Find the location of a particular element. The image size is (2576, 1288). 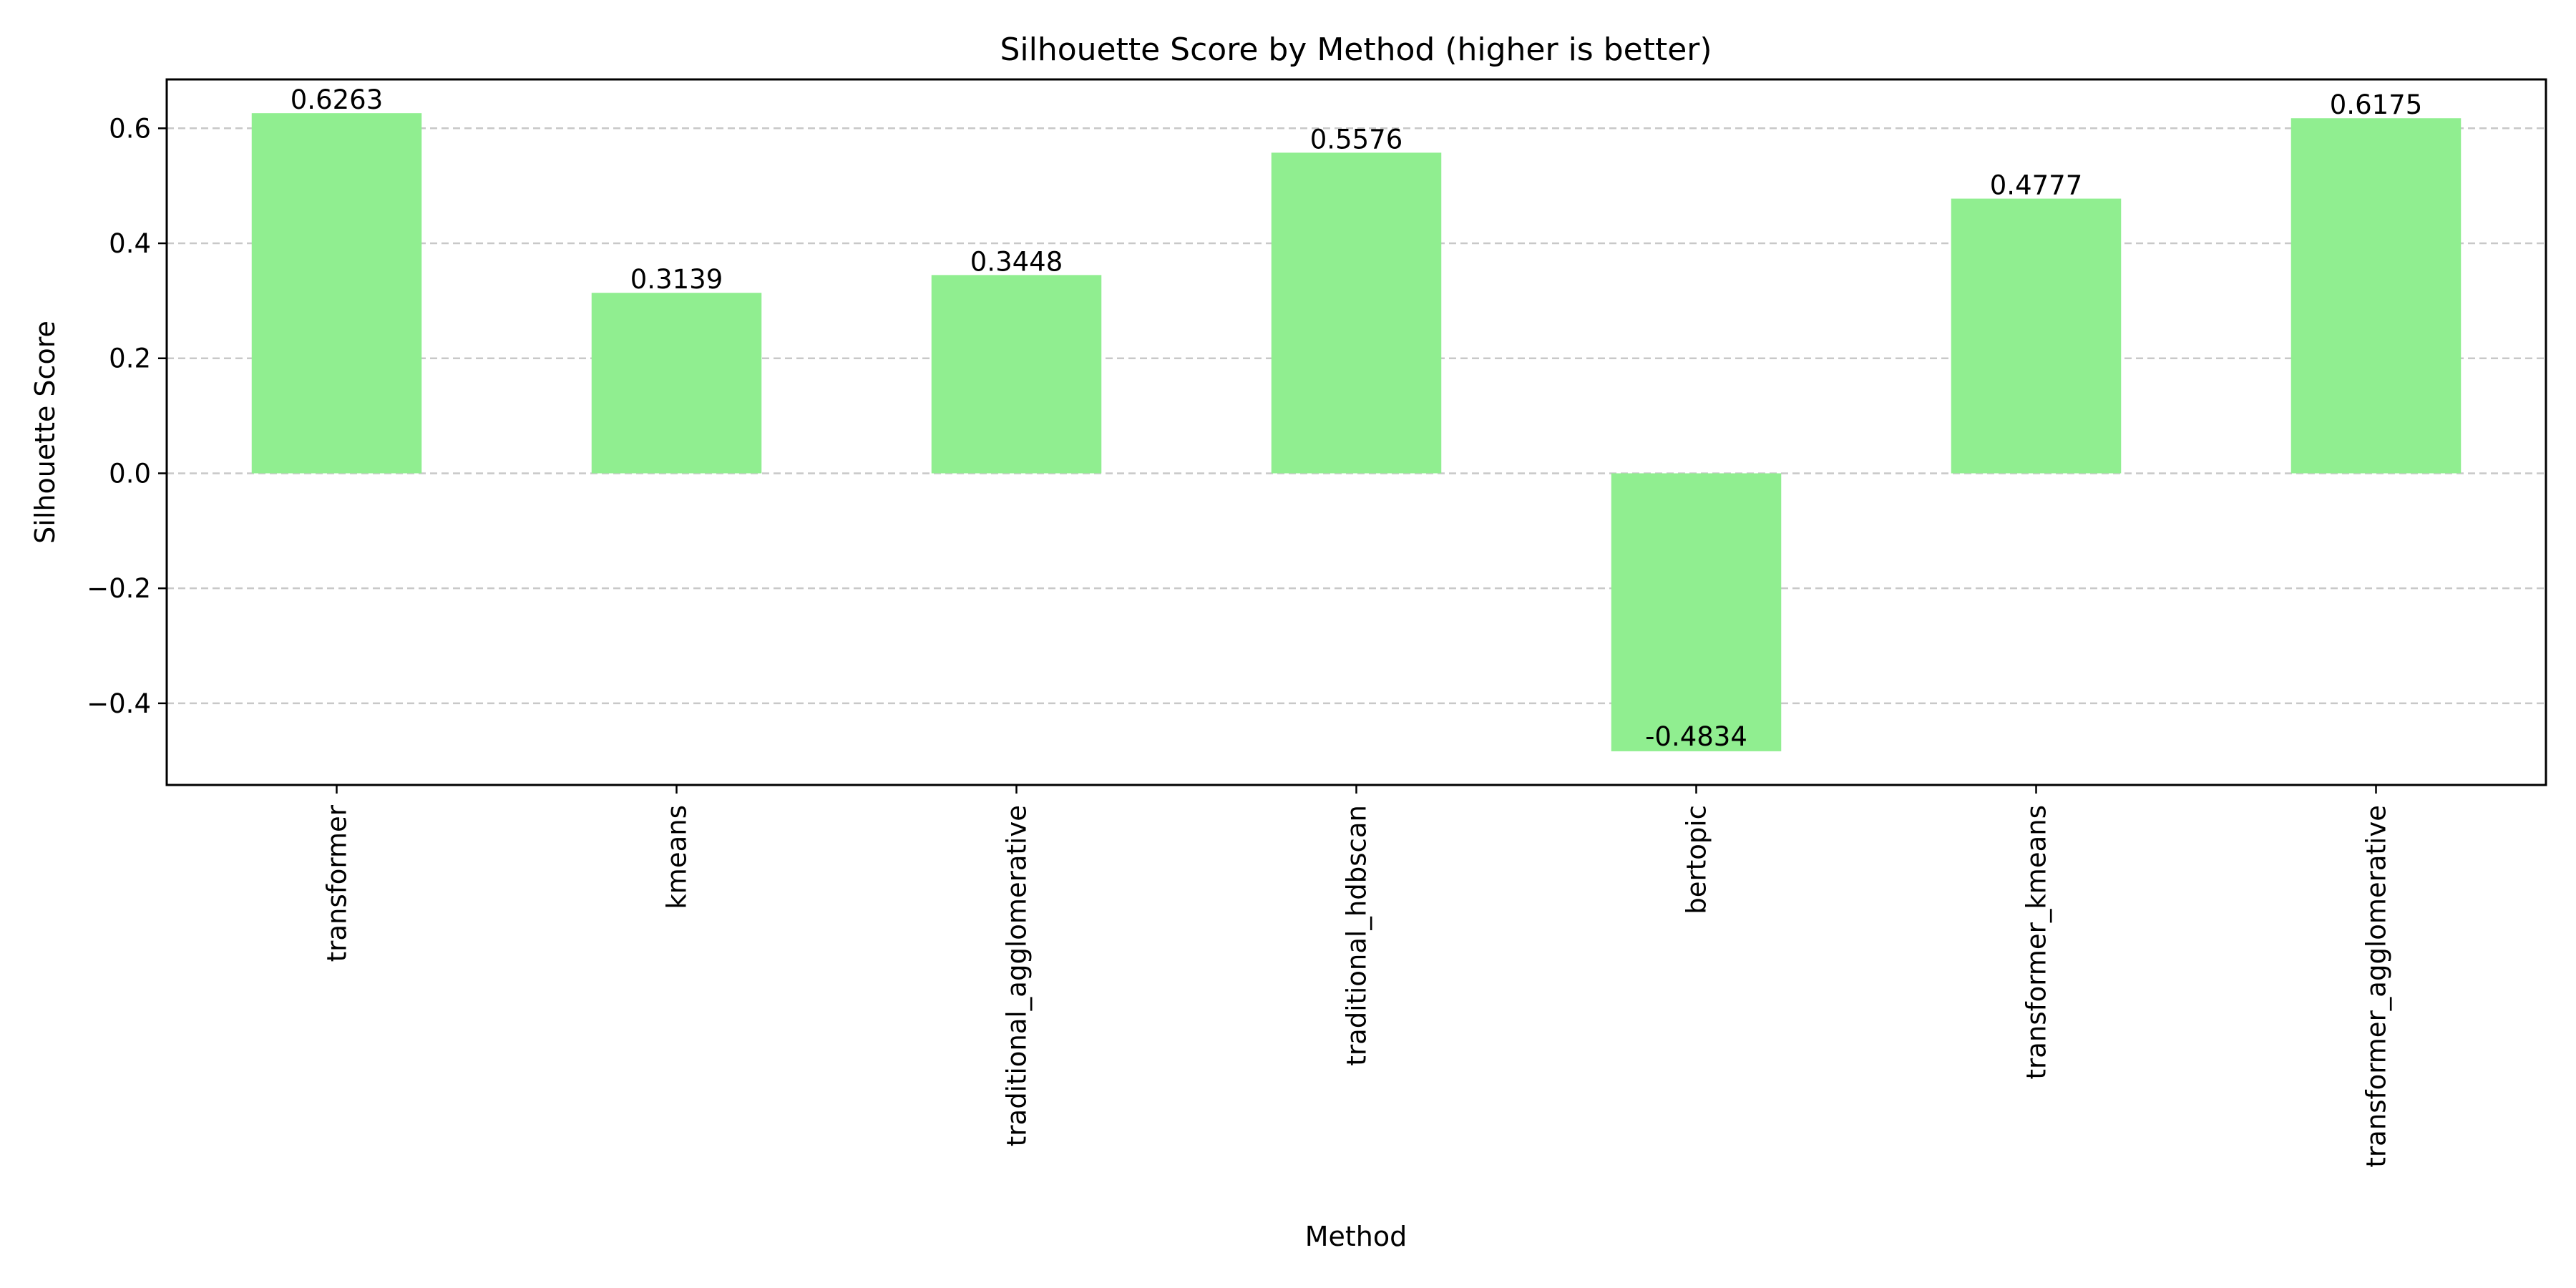

y-tick-label: 0.6 is located at coordinates (130, 128).